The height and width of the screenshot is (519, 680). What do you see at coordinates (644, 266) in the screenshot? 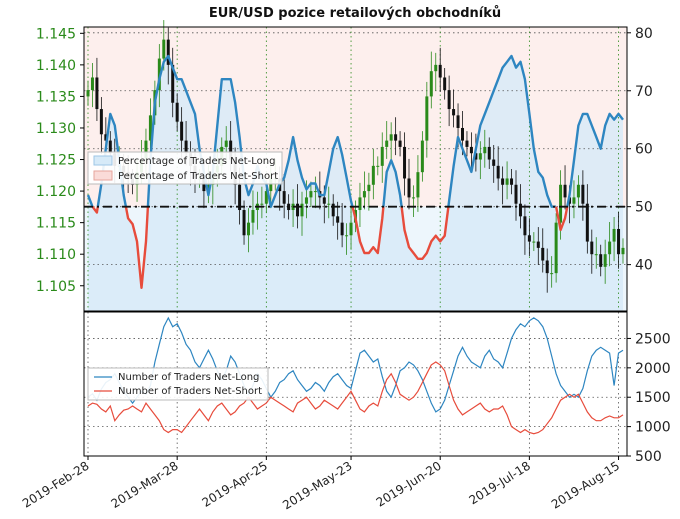
I see `percent-tick-label: 40` at bounding box center [644, 266].